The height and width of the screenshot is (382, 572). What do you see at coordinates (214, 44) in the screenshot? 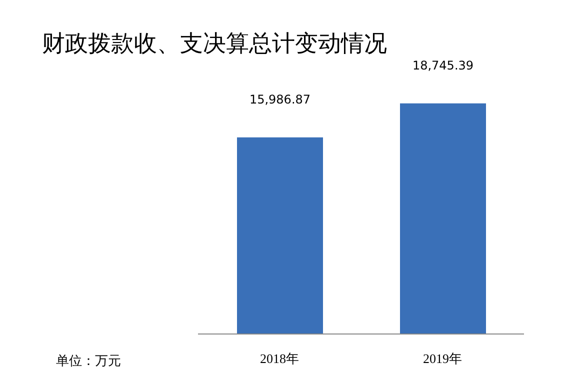
I see `chart-title: 财政拨款收、支决算总计变动情况` at bounding box center [214, 44].